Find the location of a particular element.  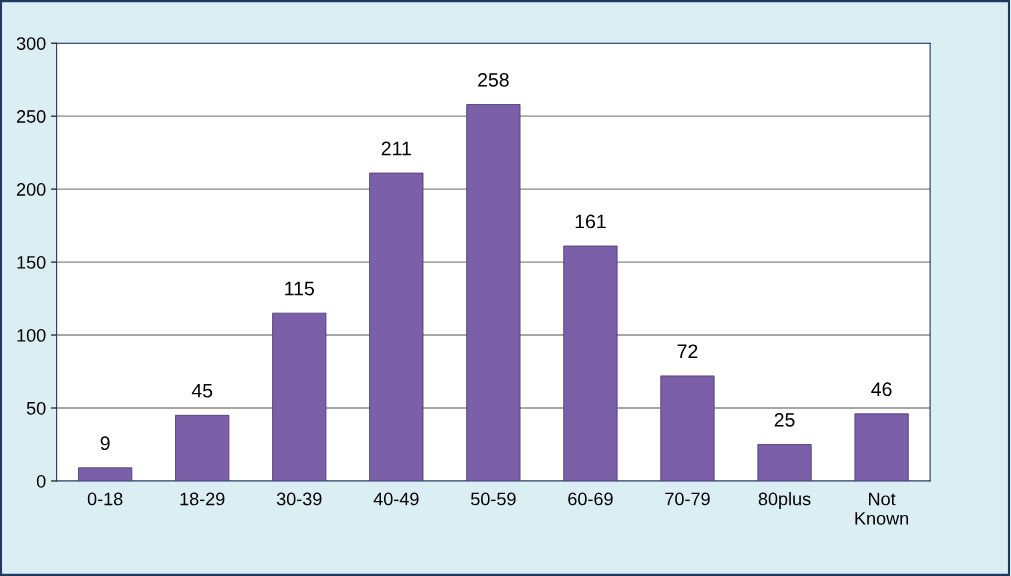

data-label: 25 is located at coordinates (784, 419).